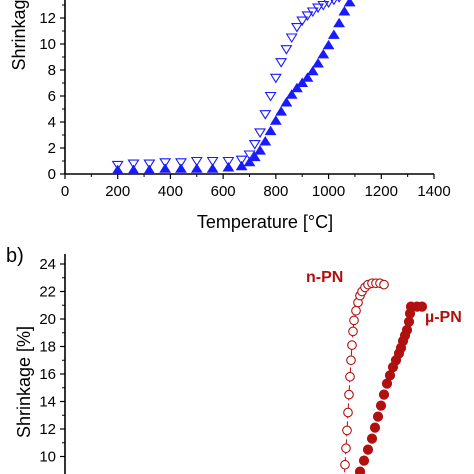 This screenshot has height=474, width=474. What do you see at coordinates (52, 361) in the screenshot?
I see `panel-b-y-ticks: 10 12 14 16 18 20 22 24` at bounding box center [52, 361].